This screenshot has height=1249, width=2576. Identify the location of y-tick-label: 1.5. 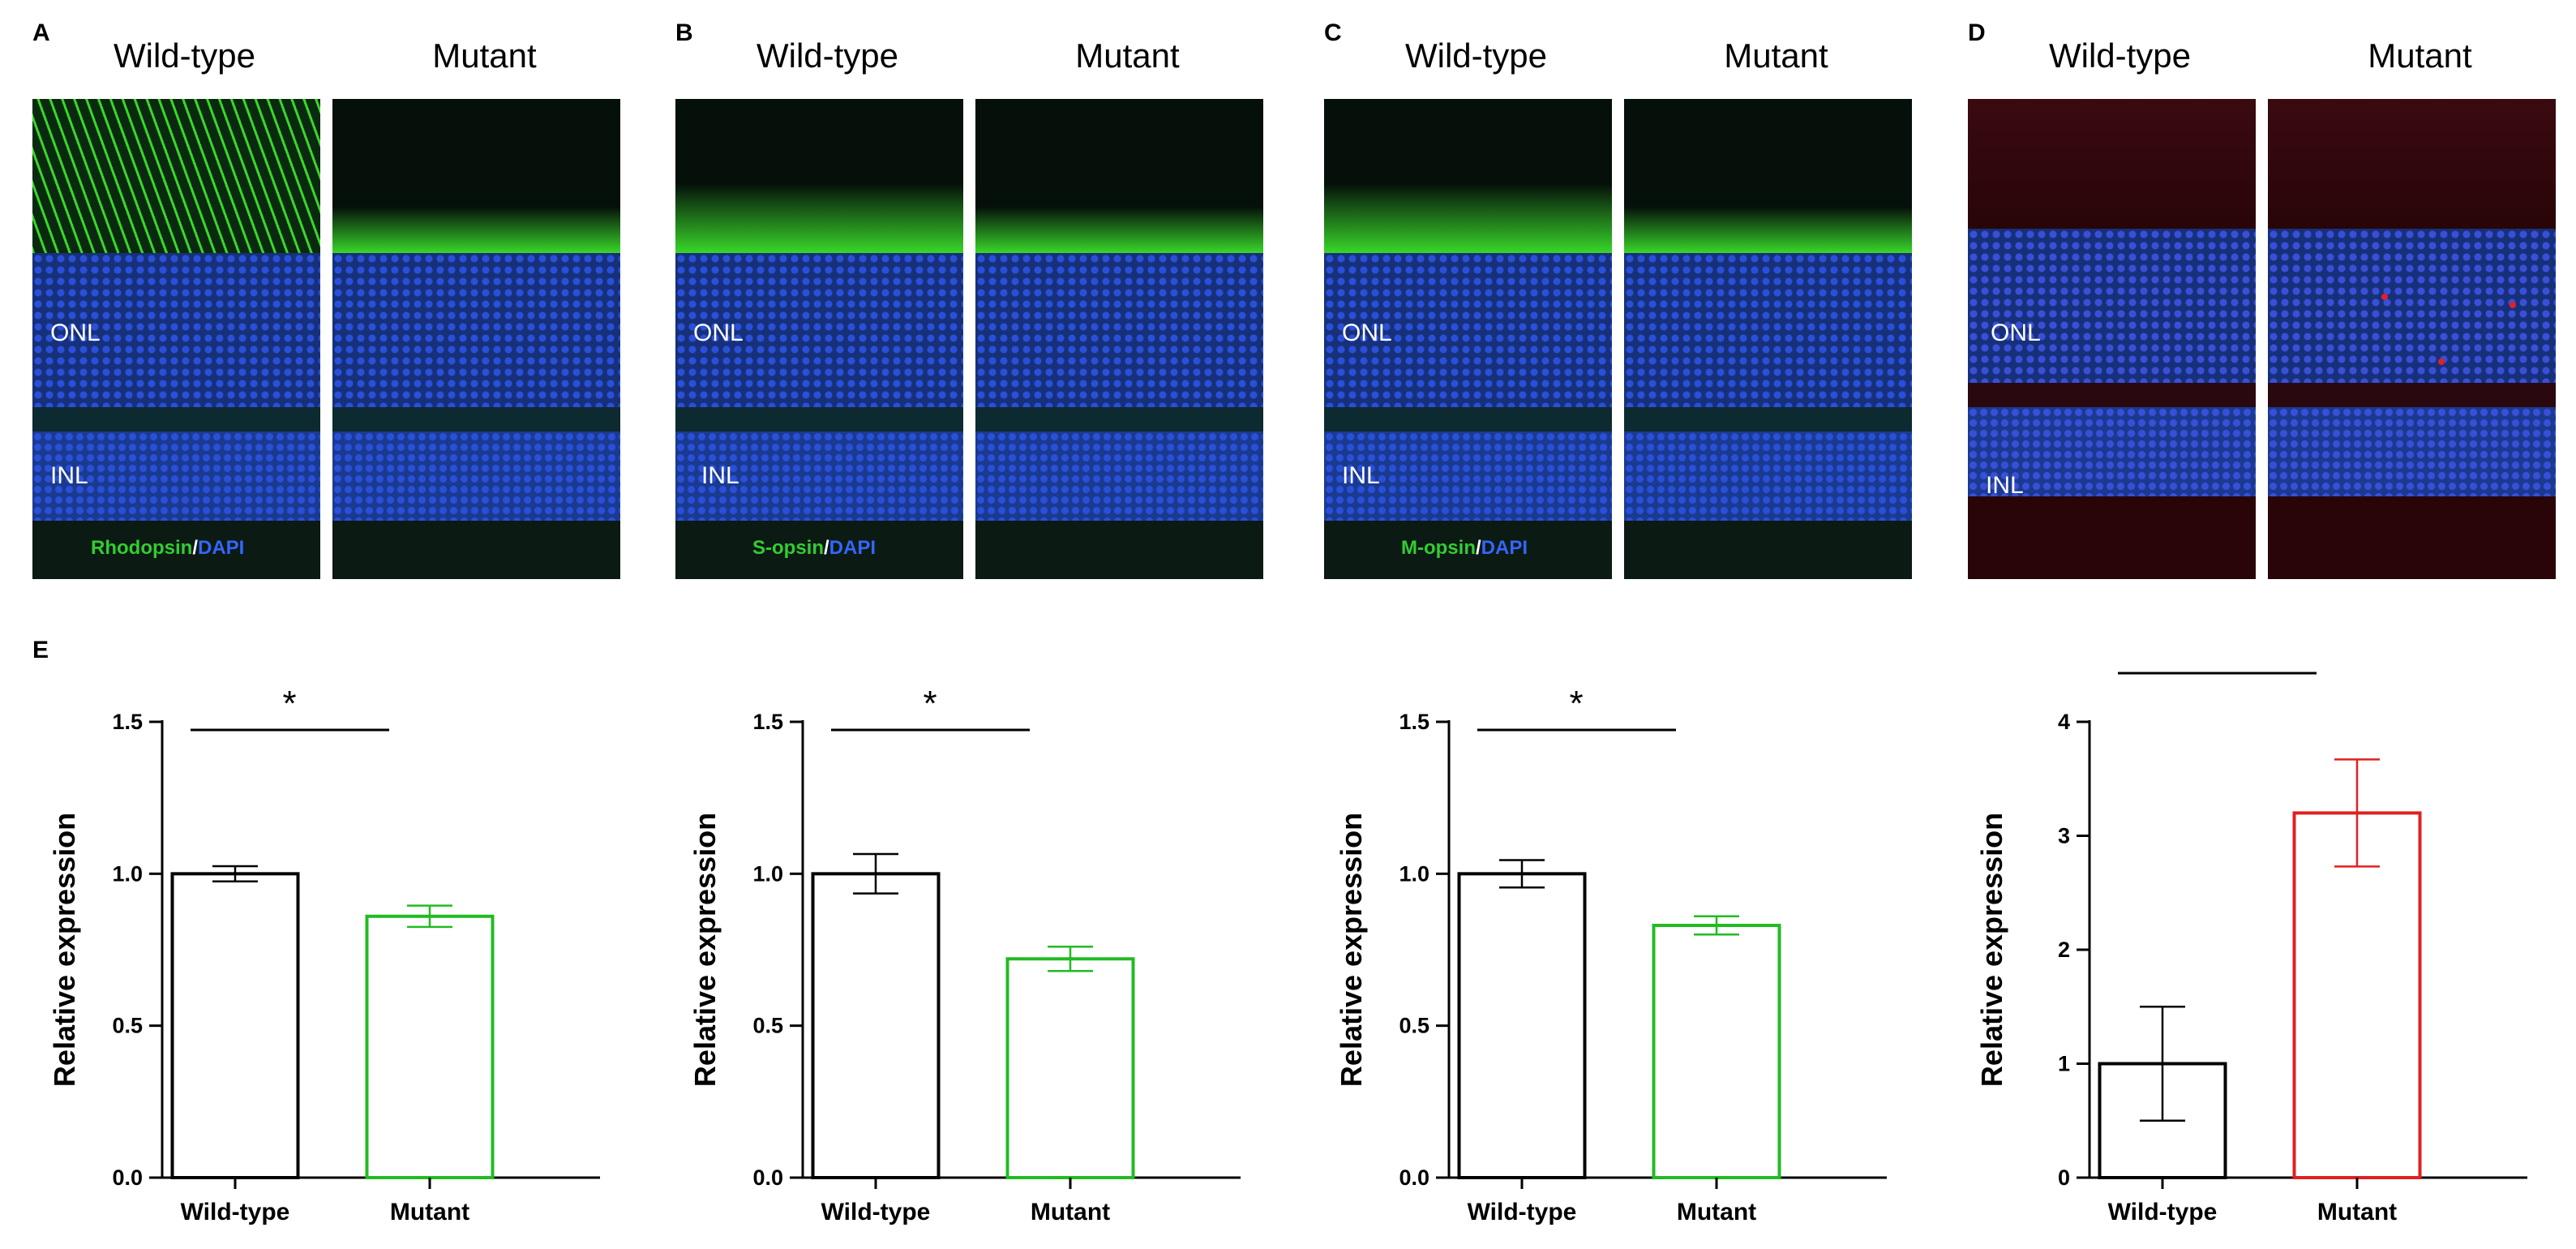
(127, 722).